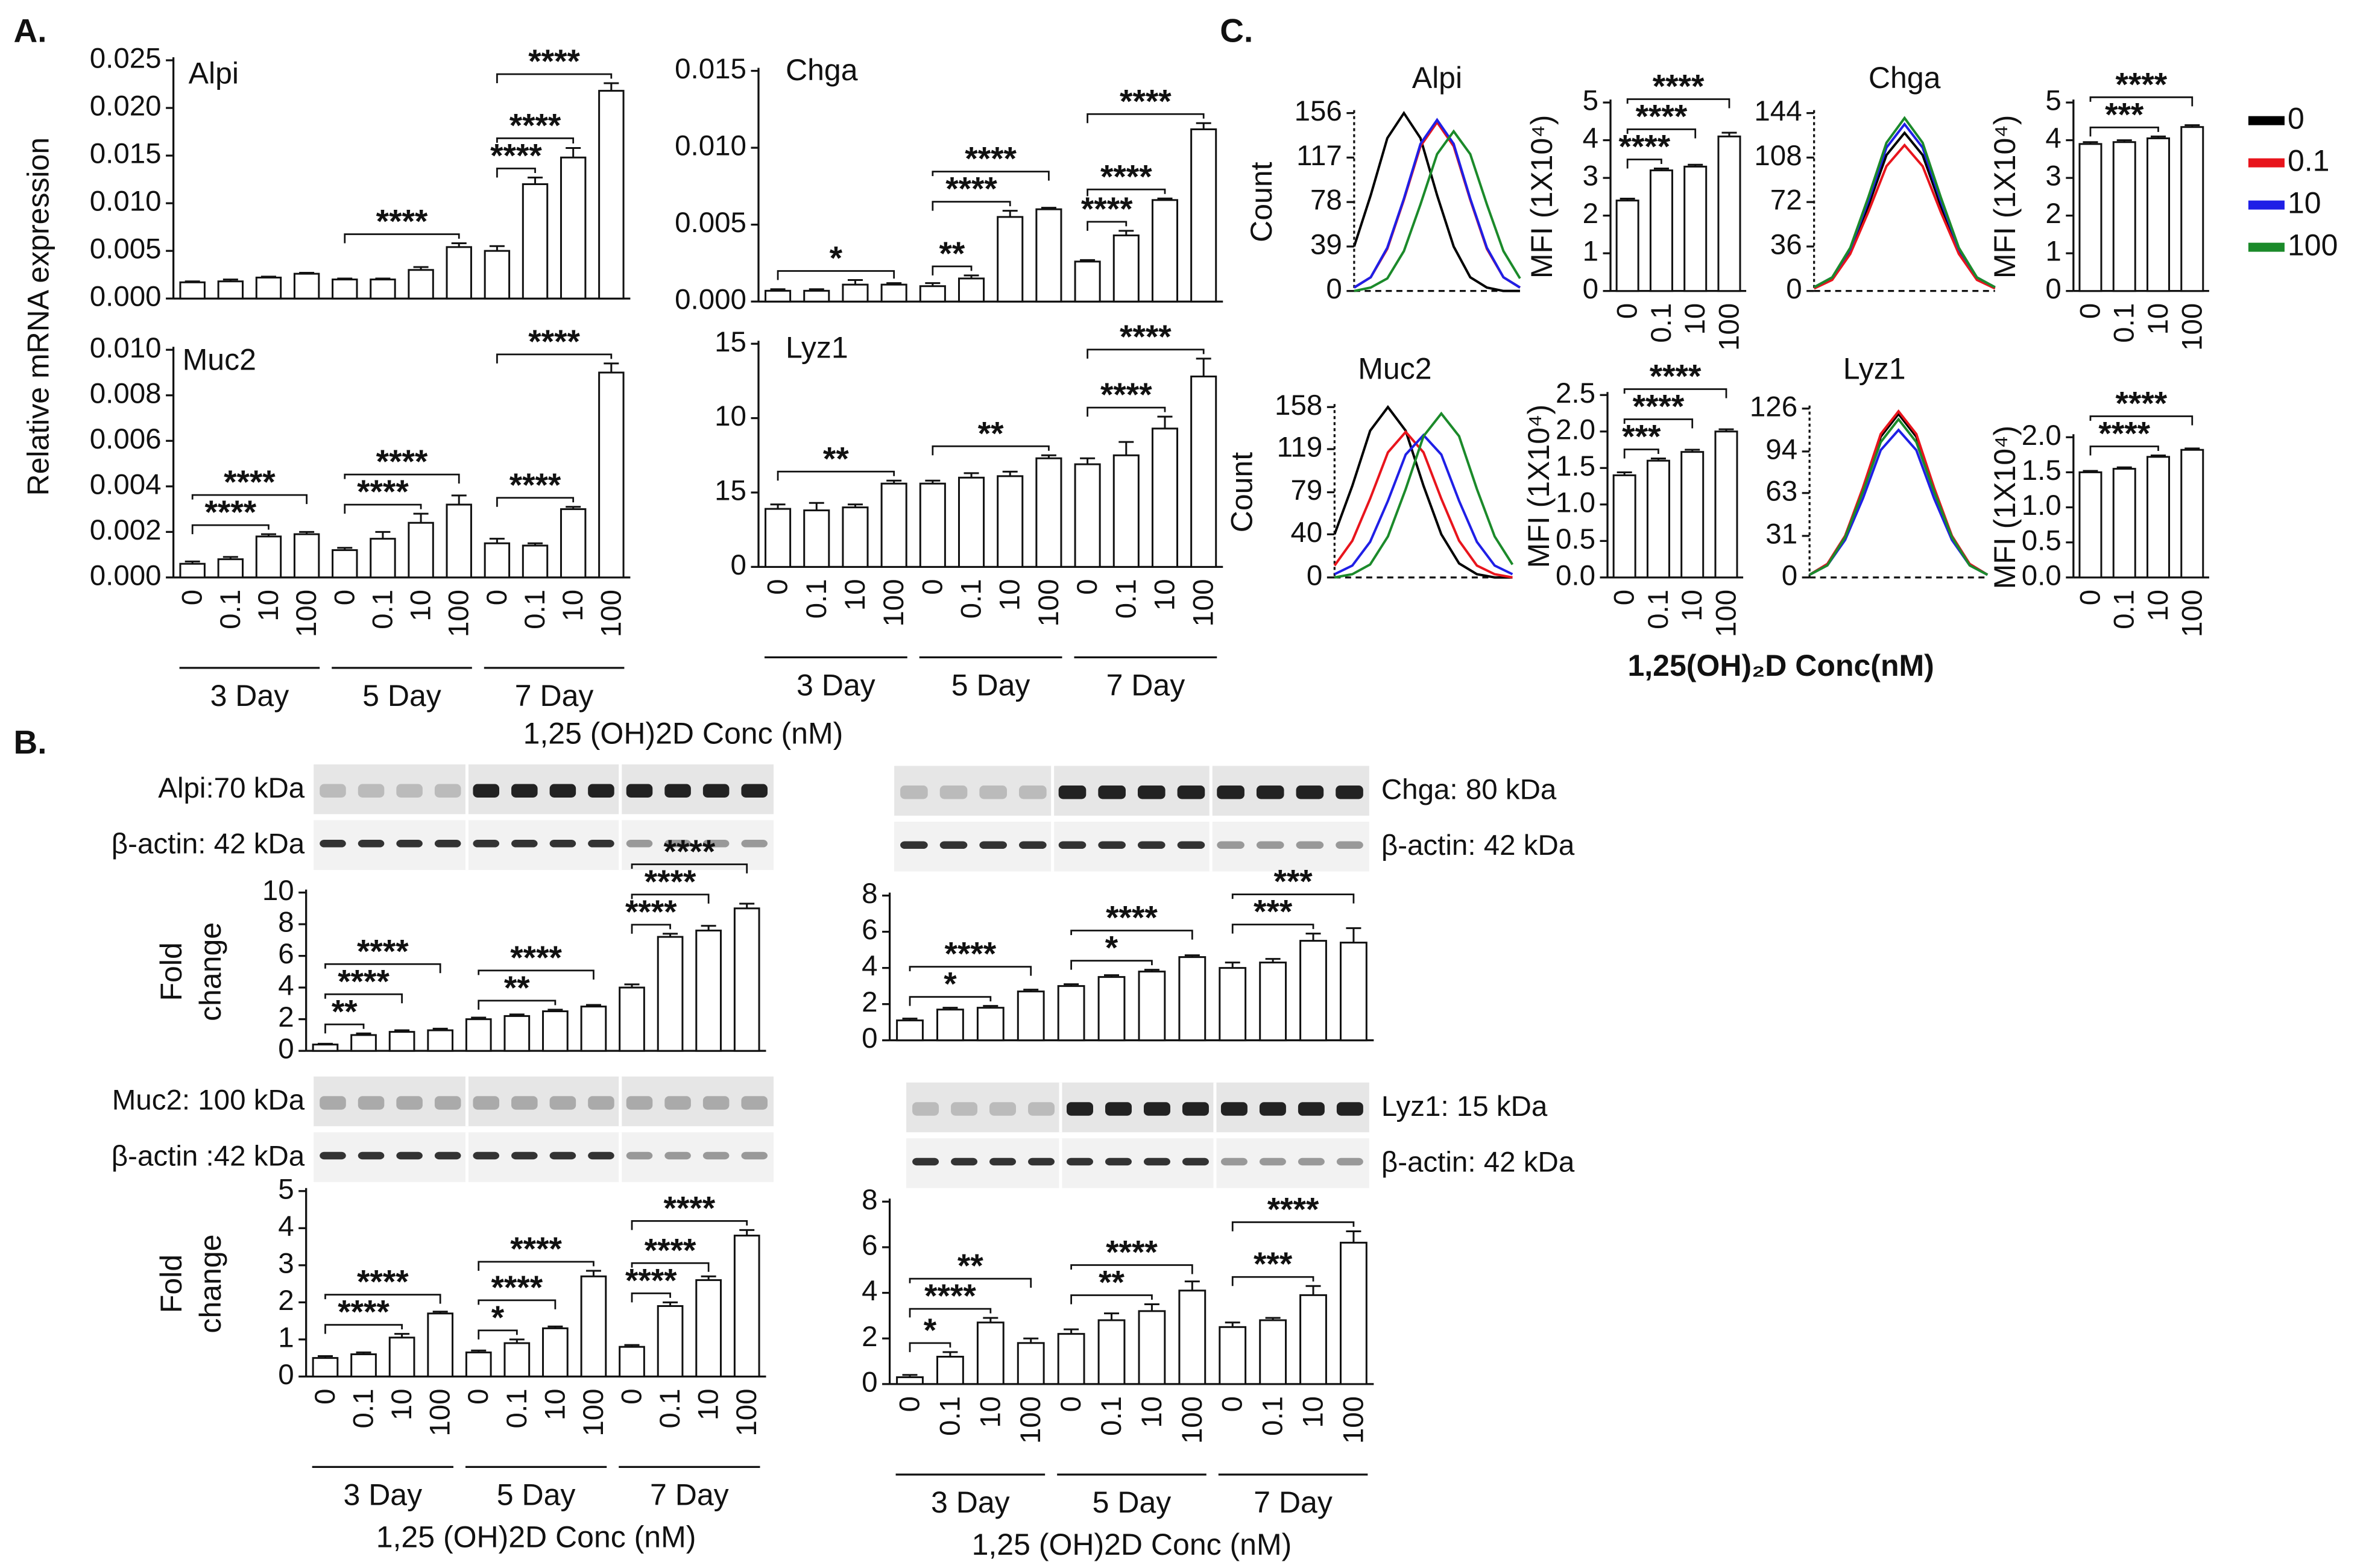 The height and width of the screenshot is (1568, 2369). What do you see at coordinates (730, 342) in the screenshot?
I see `y-tick-label: 15` at bounding box center [730, 342].